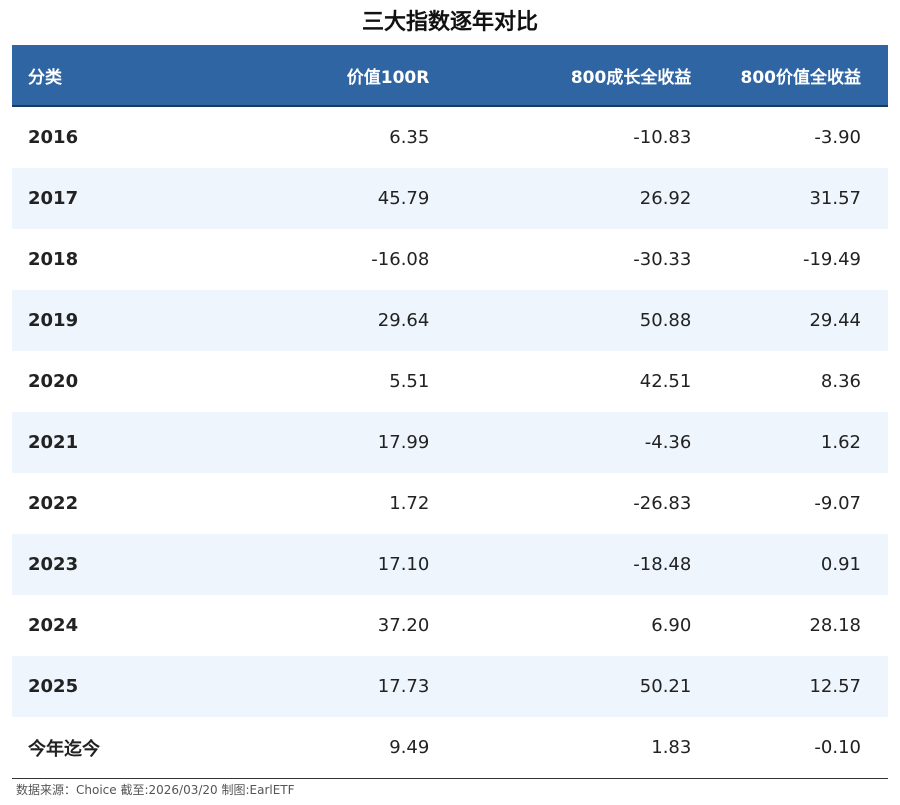 The image size is (900, 805). Describe the element at coordinates (53, 564) in the screenshot. I see `row-label: 2023` at that location.